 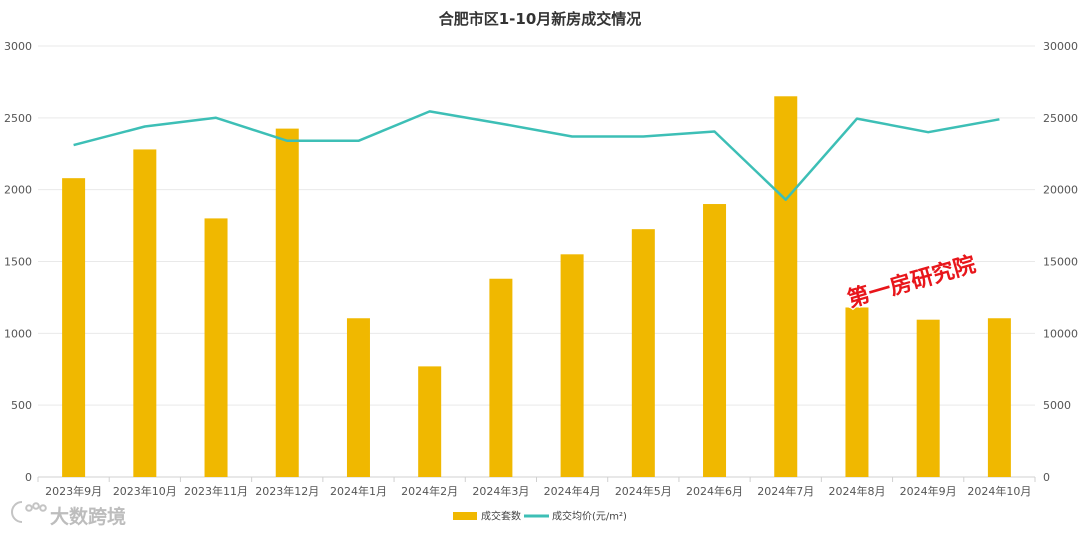 I want to click on y-right-tick-label: 10000, so click(x=1060, y=333).